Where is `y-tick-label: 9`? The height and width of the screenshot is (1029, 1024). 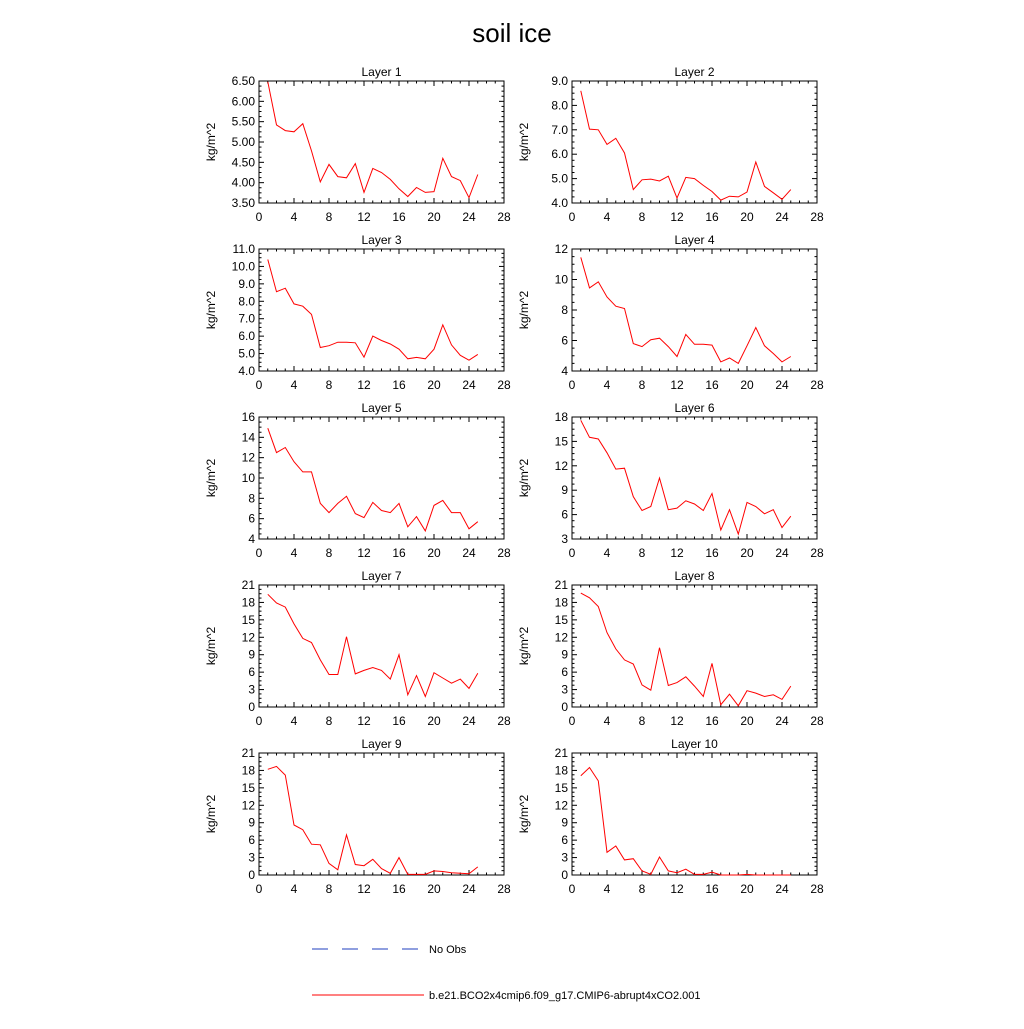 y-tick-label: 9 is located at coordinates (251, 655).